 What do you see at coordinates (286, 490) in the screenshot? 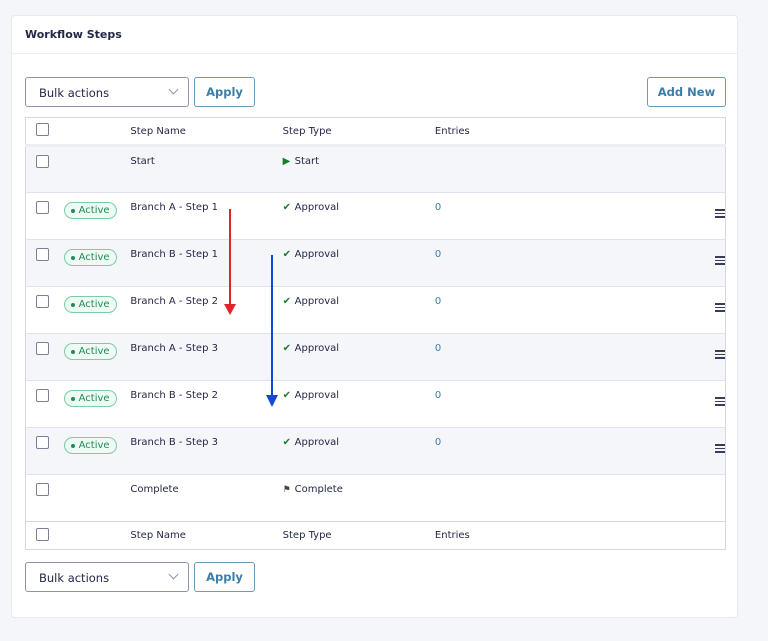
I see `flag-icon: ⚑` at bounding box center [286, 490].